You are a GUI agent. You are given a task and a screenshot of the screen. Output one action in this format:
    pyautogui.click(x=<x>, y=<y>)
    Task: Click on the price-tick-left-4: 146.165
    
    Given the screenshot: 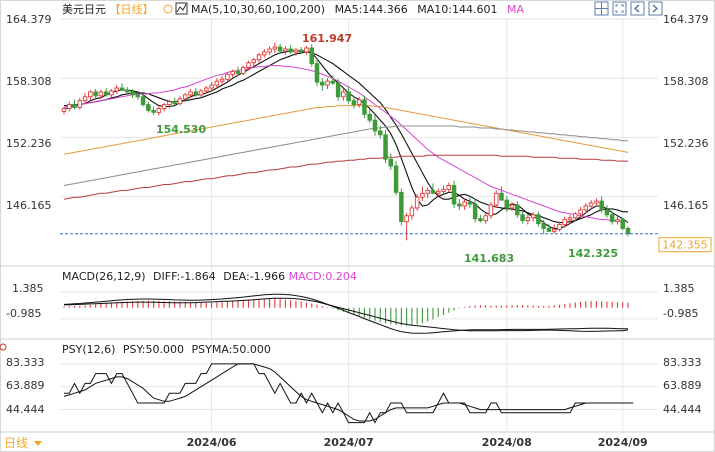 What is the action you would take?
    pyautogui.click(x=29, y=205)
    